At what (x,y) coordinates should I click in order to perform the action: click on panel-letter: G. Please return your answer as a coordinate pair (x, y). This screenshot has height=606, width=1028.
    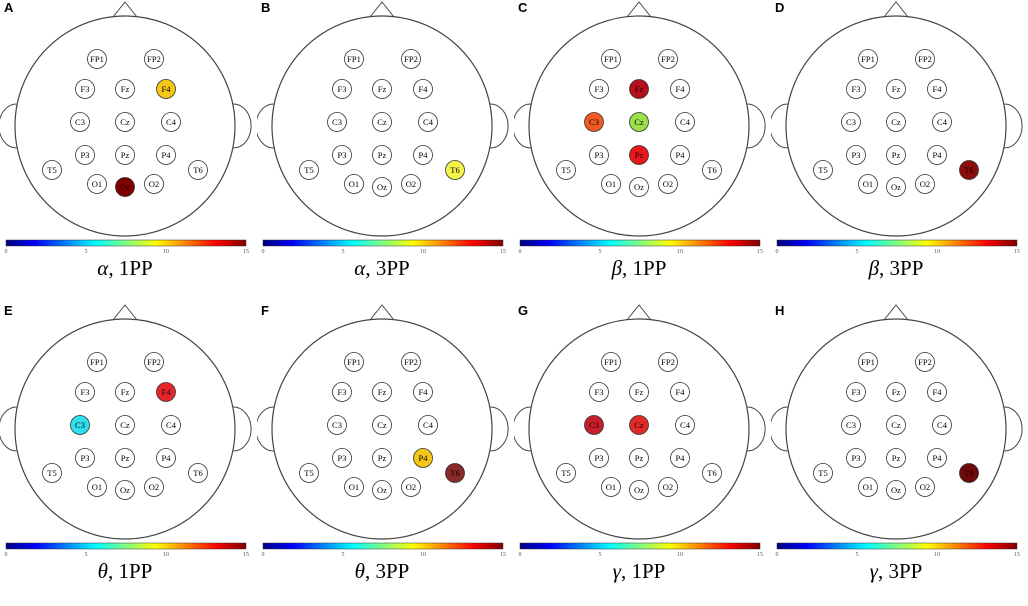
    Looking at the image, I should click on (523, 310).